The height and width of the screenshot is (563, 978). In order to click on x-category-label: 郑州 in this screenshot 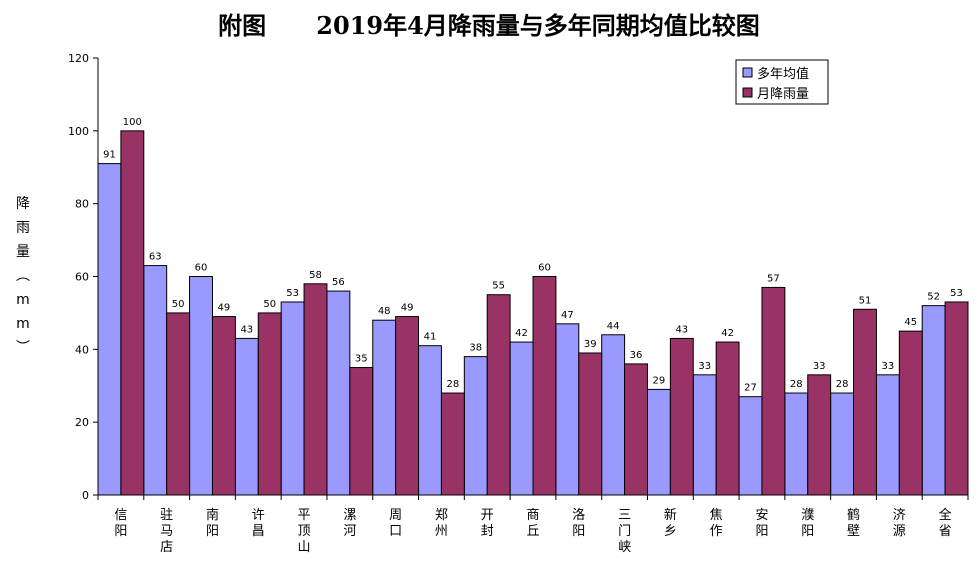, I will do `click(441, 523)`.